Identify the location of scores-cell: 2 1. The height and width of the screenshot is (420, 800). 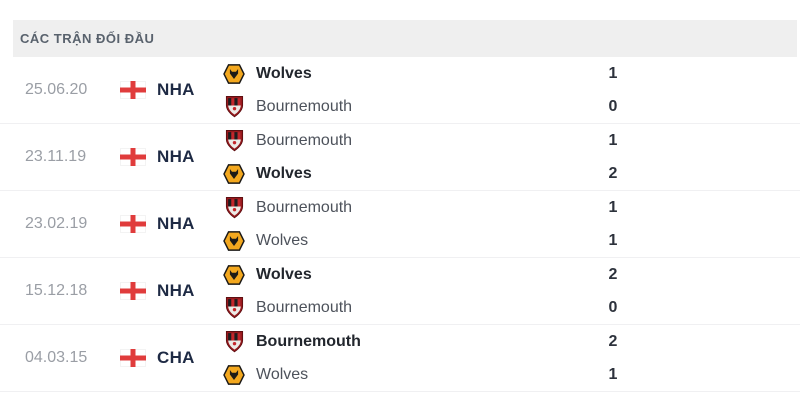
(613, 358).